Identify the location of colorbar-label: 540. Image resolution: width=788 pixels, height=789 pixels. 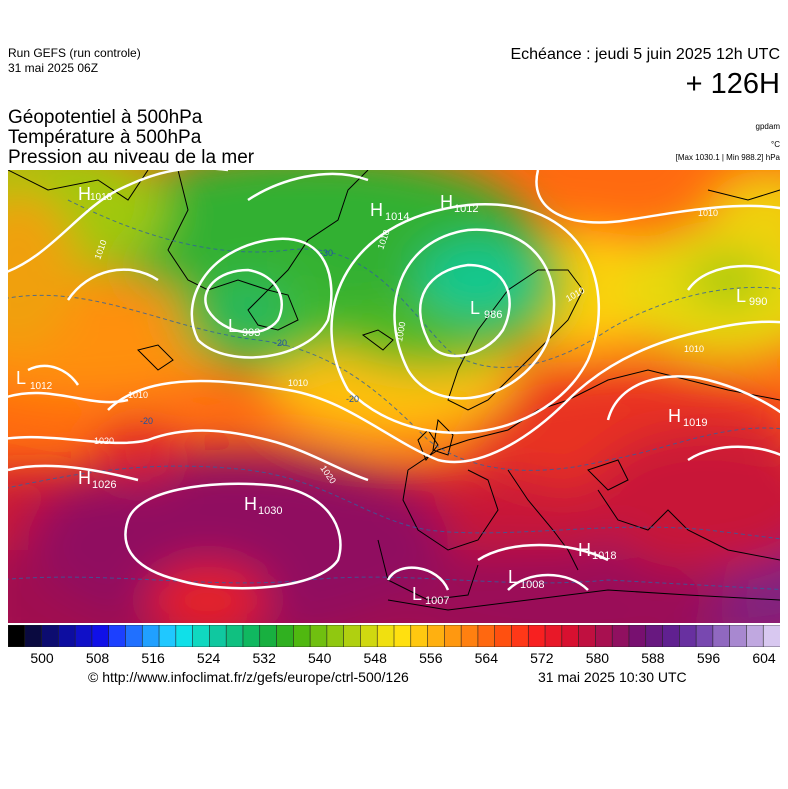
(320, 658).